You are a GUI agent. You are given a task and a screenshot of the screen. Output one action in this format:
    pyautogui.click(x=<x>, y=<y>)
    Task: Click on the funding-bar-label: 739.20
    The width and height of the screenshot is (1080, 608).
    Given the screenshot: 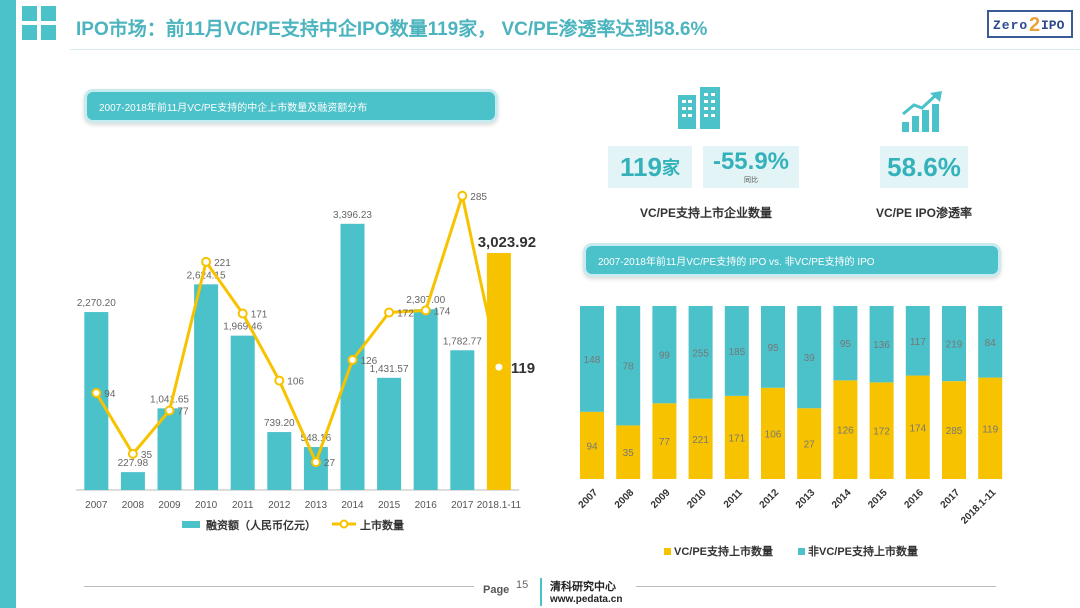 What is the action you would take?
    pyautogui.click(x=279, y=423)
    